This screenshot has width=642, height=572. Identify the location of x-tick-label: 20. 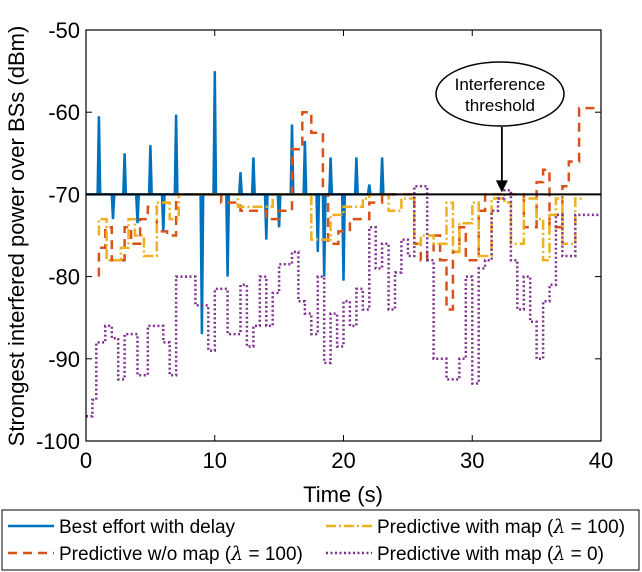
(343, 460).